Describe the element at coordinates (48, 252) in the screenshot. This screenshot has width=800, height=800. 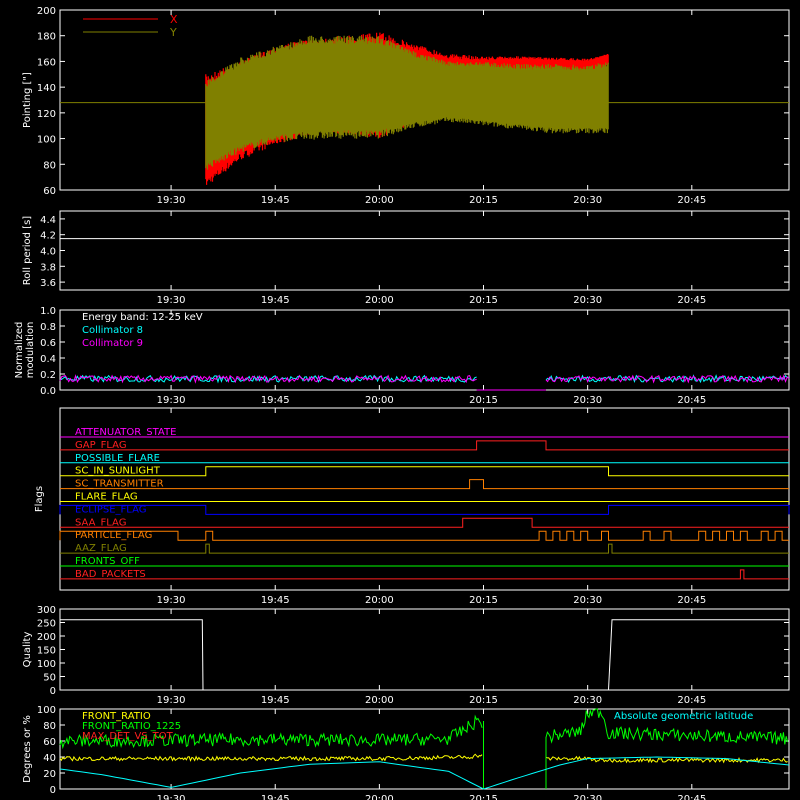
I see `y-tick-label: 4.0` at that location.